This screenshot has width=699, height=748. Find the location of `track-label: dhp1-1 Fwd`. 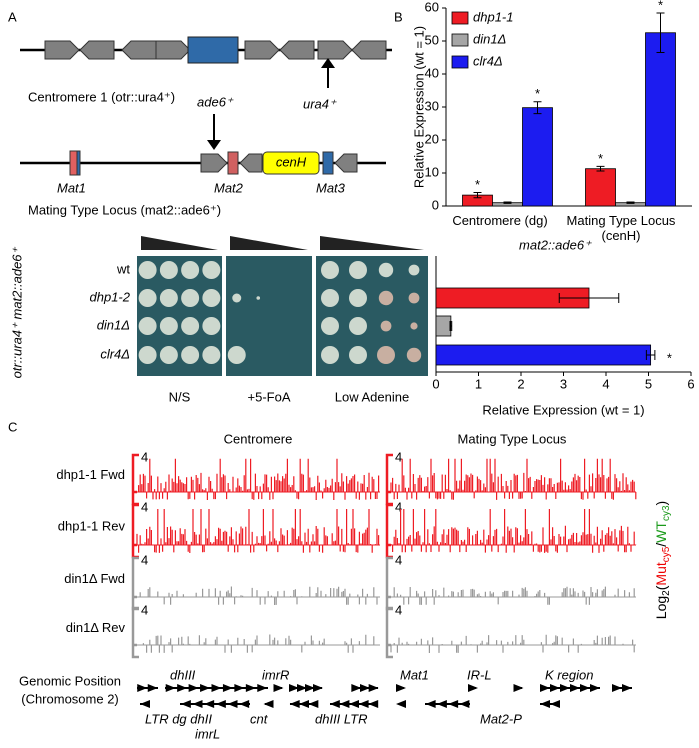

track-label: dhp1-1 Fwd is located at coordinates (90, 474).